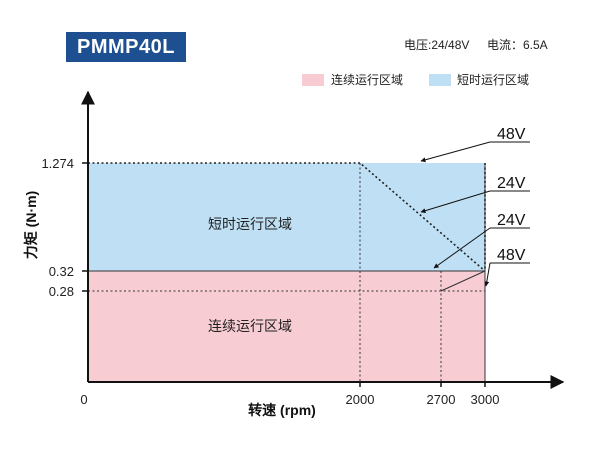 This screenshot has width=607, height=449. I want to click on x-tick-label: 2000, so click(360, 399).